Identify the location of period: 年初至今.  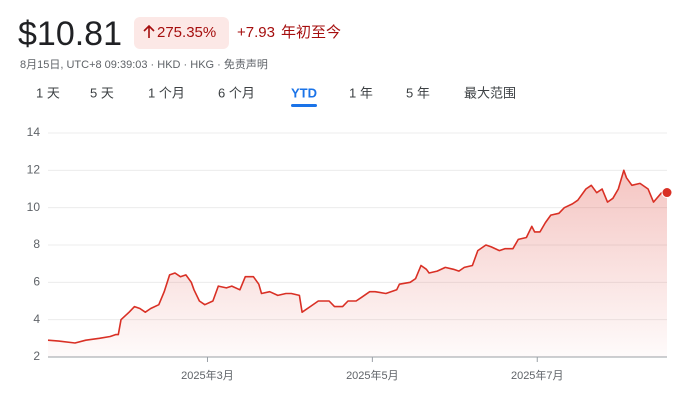
(311, 32).